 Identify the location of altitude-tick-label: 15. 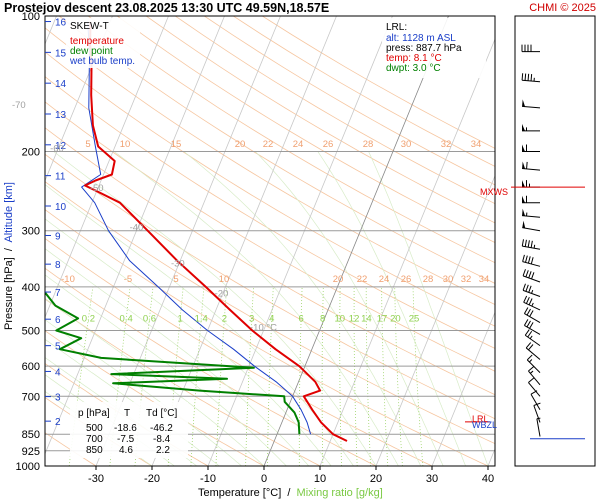
(61, 53).